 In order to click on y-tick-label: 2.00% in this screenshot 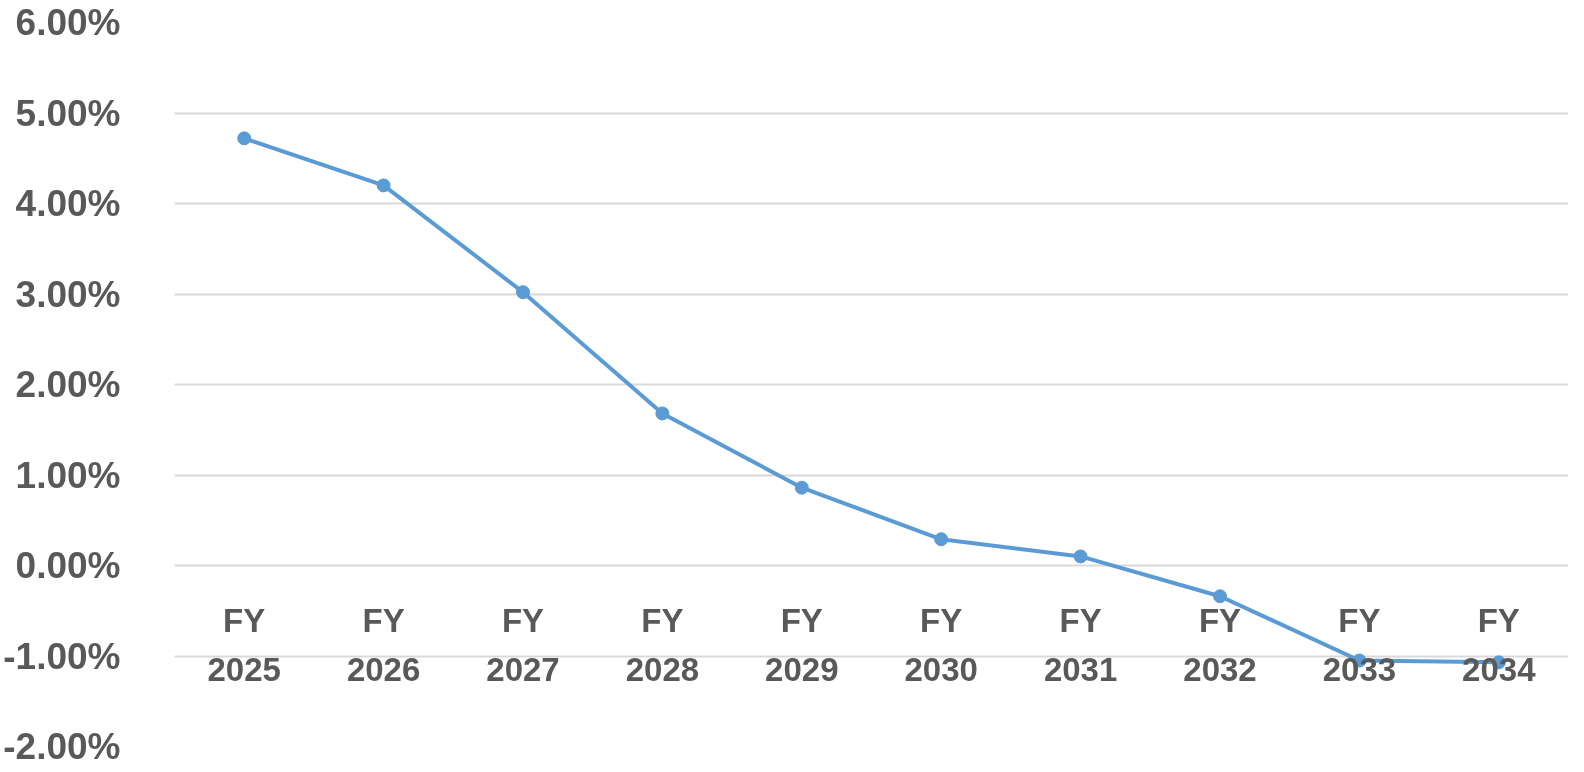, I will do `click(68, 384)`.